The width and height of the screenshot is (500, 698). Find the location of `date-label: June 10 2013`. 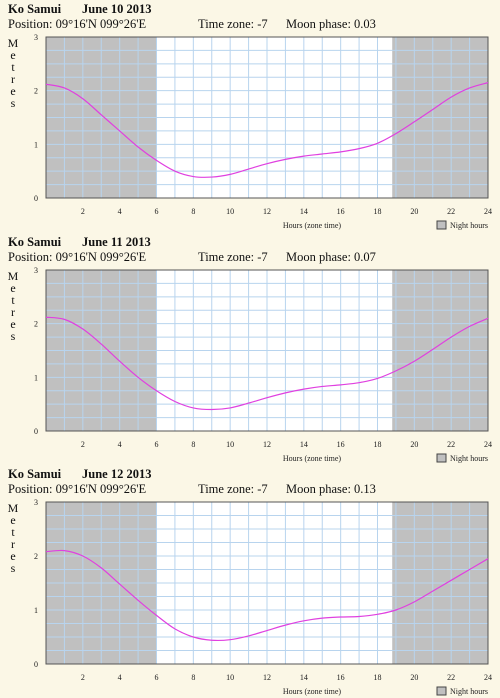

date-label: June 10 2013 is located at coordinates (117, 9).